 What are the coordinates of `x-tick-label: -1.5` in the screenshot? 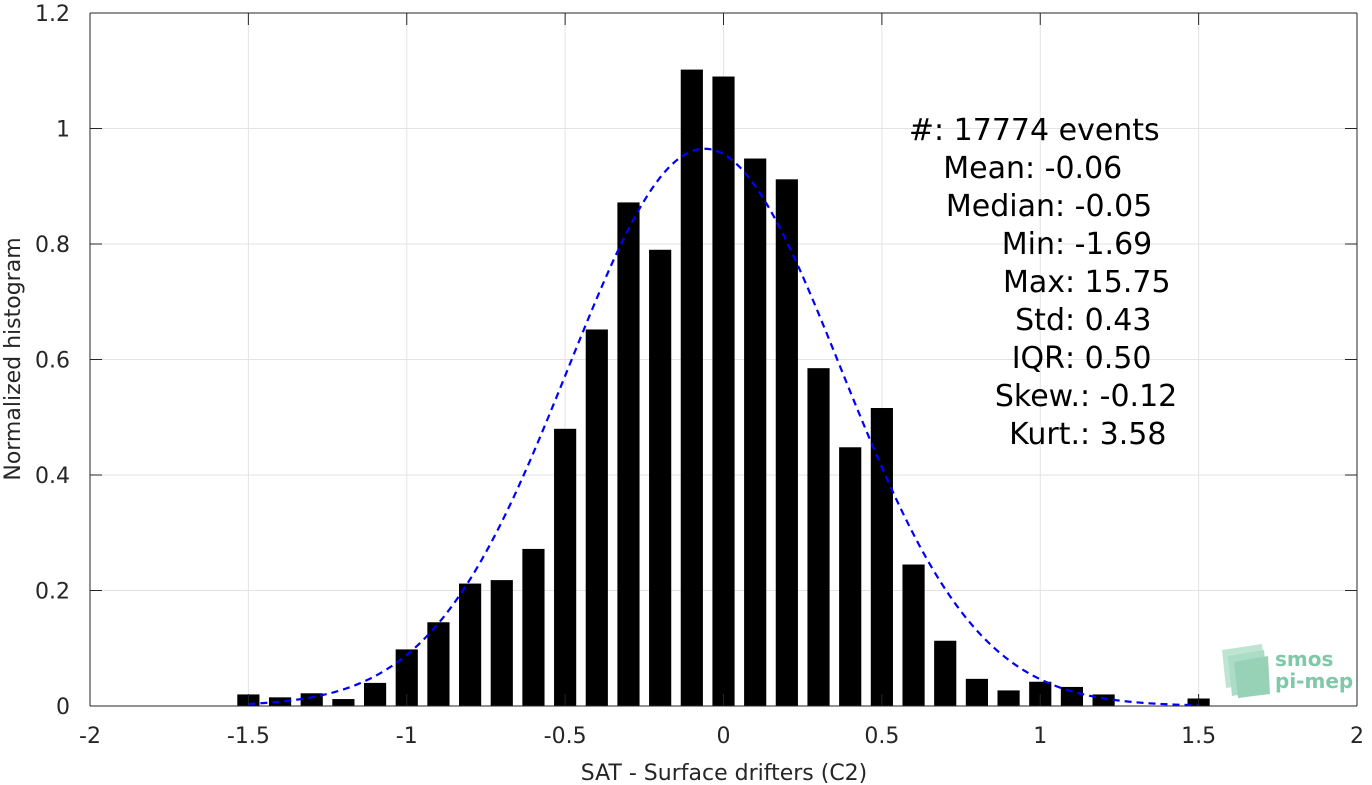 It's located at (248, 736).